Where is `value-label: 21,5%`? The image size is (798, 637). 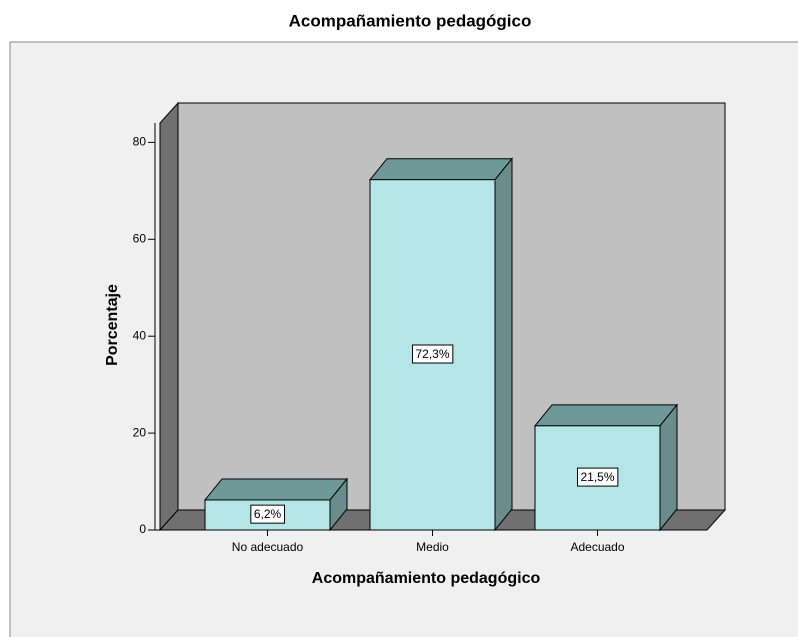
value-label: 21,5% is located at coordinates (597, 477).